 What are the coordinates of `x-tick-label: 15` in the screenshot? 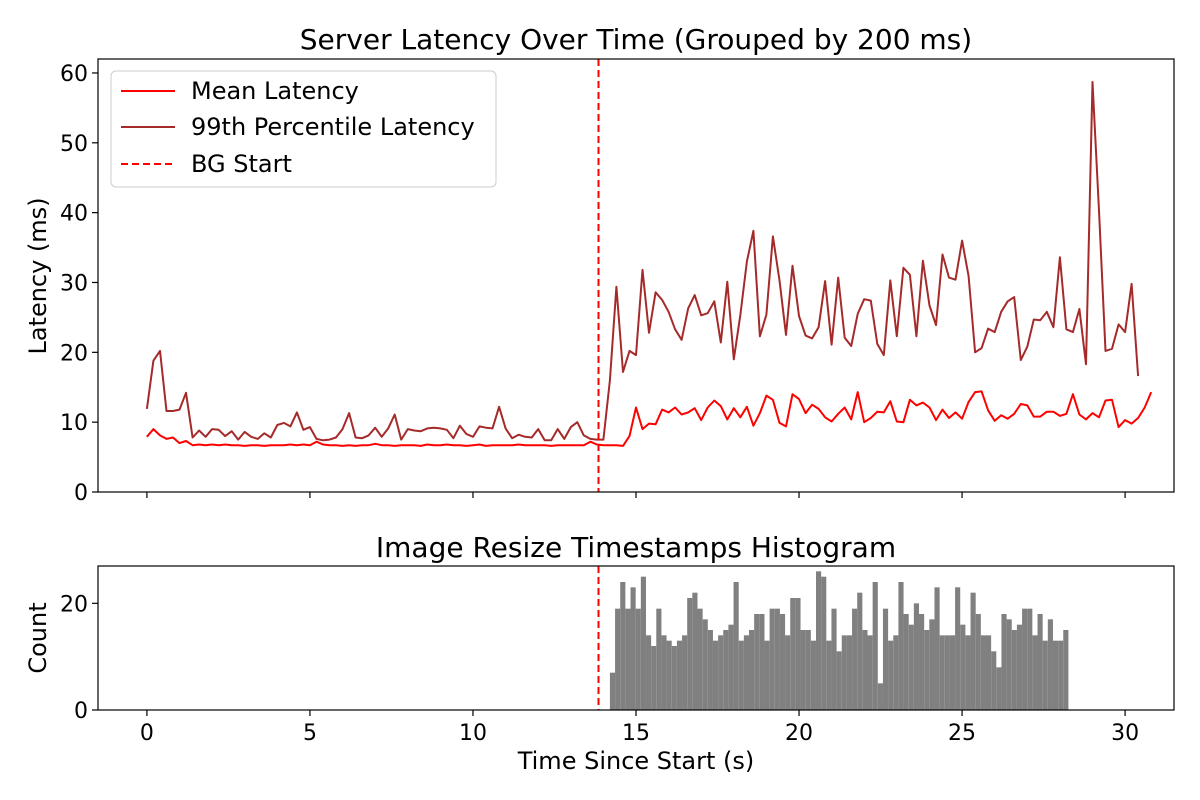 It's located at (636, 733).